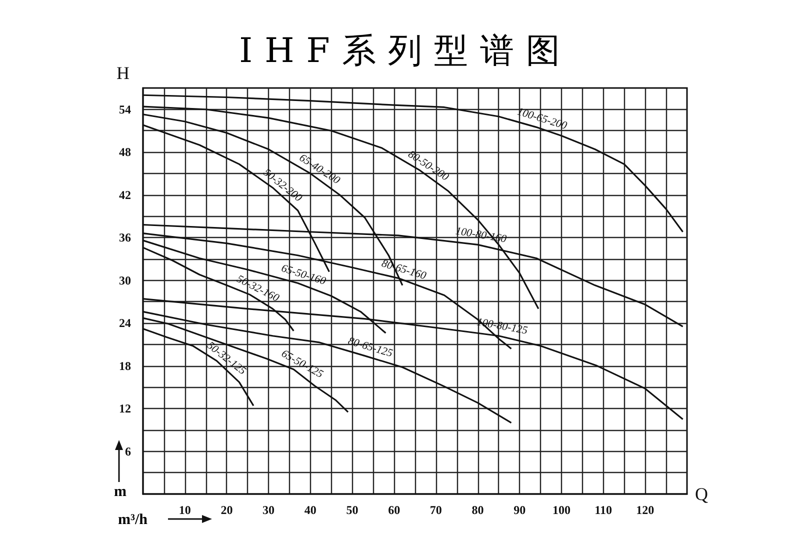  I want to click on y-tick-label: 24, so click(125, 323).